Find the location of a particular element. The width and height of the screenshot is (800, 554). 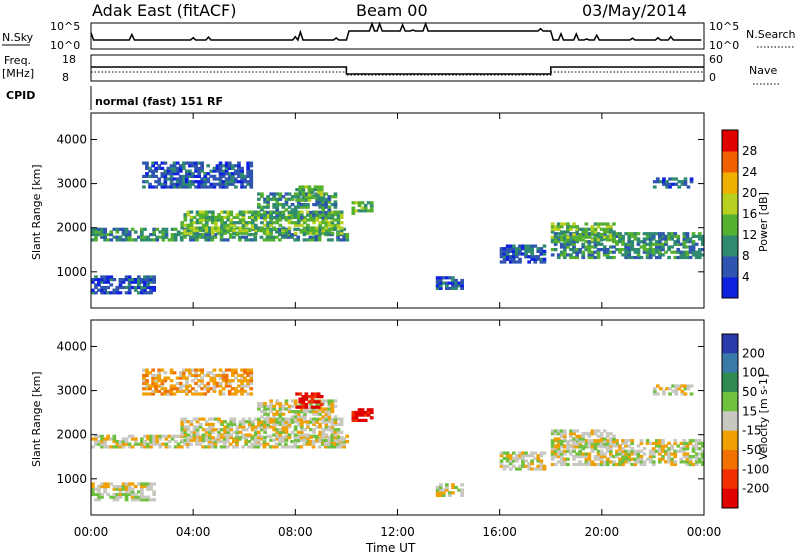

colorbar-tick-label: 16 is located at coordinates (749, 214).